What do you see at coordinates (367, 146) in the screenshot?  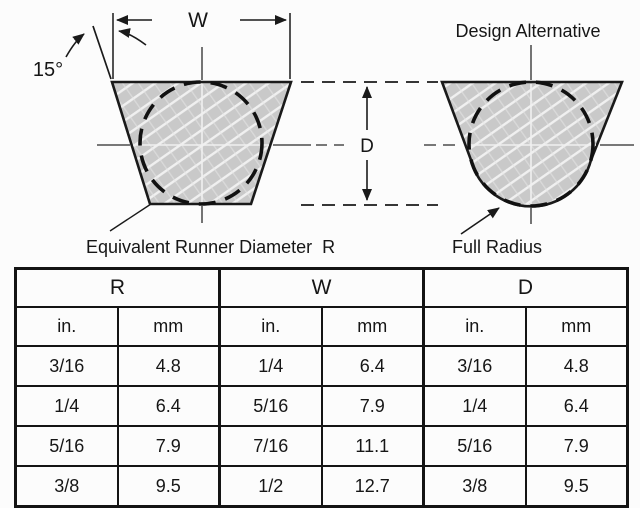 I see `d-dimension-label: D` at bounding box center [367, 146].